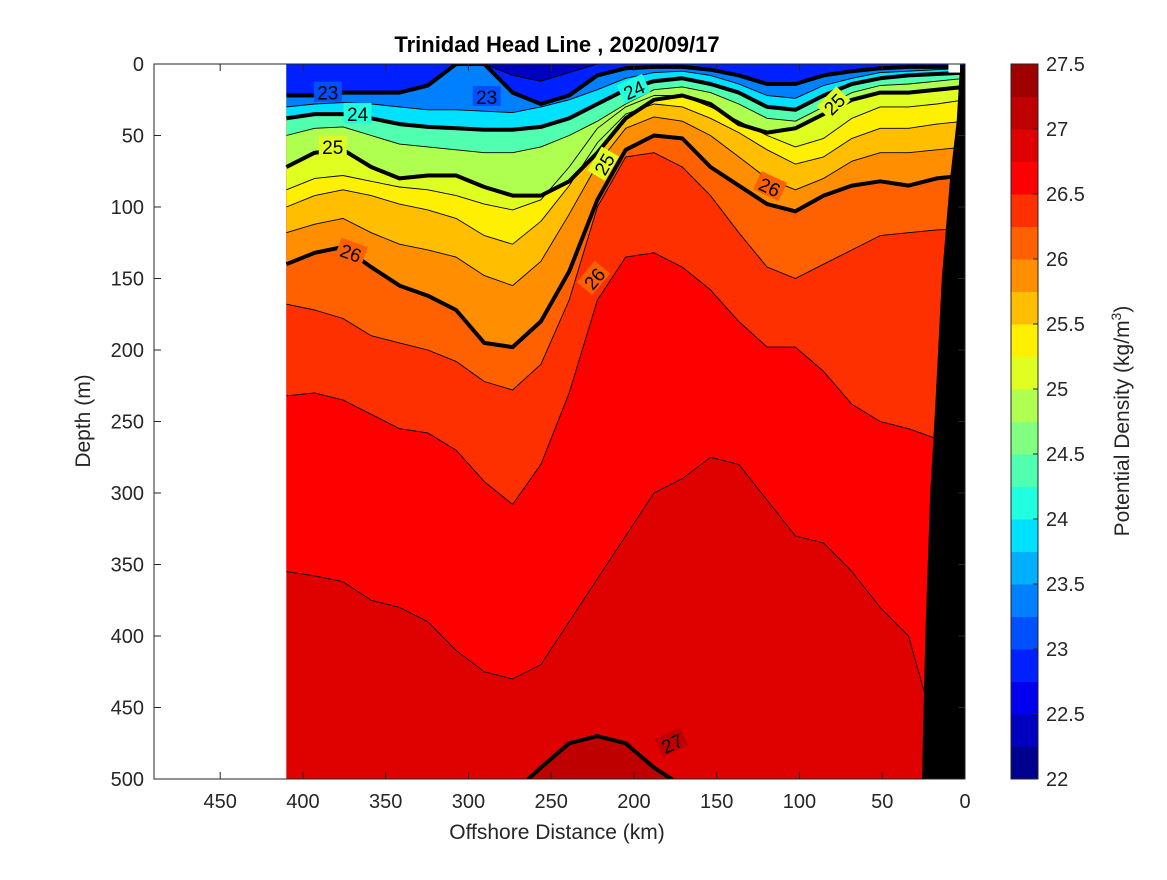  I want to click on colorbar-label-close: ), so click(1122, 309).